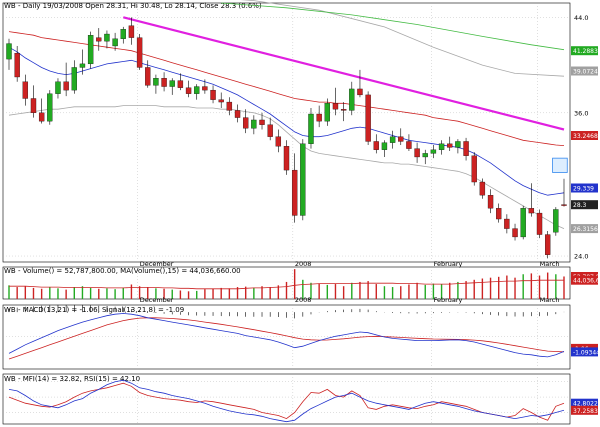 The width and height of the screenshot is (600, 427). What do you see at coordinates (286, 399) in the screenshot?
I see `panel-frame-mfi` at bounding box center [286, 399].